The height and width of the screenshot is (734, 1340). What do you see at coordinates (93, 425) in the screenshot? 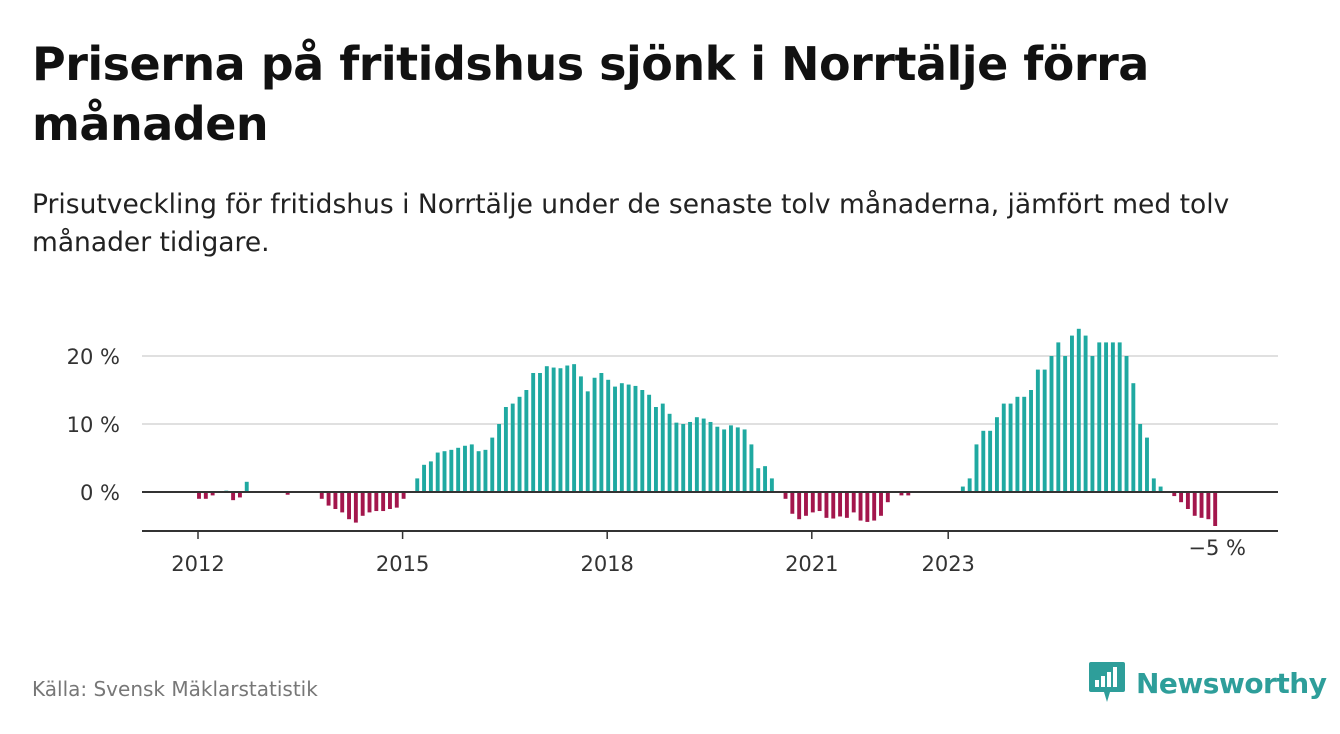
I see `y-axis-labels: 0 % 10 % 20 %` at bounding box center [93, 425].